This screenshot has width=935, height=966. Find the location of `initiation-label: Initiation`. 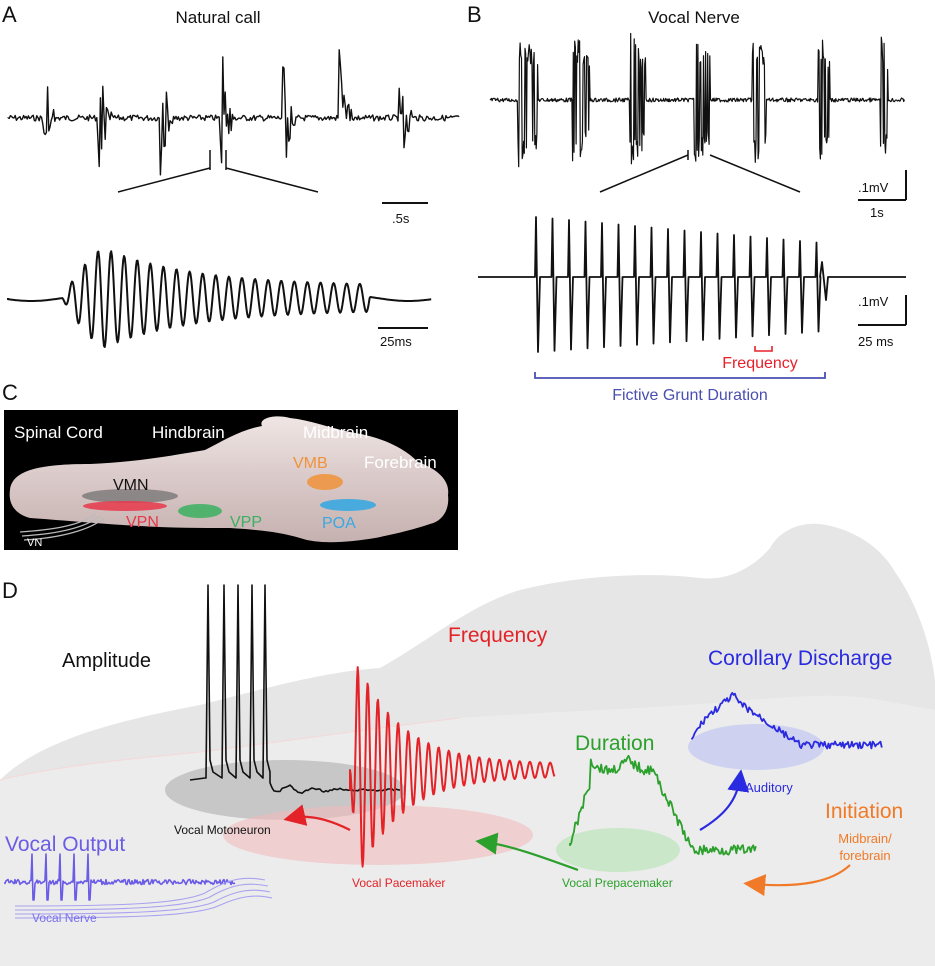

initiation-label: Initiation is located at coordinates (864, 811).